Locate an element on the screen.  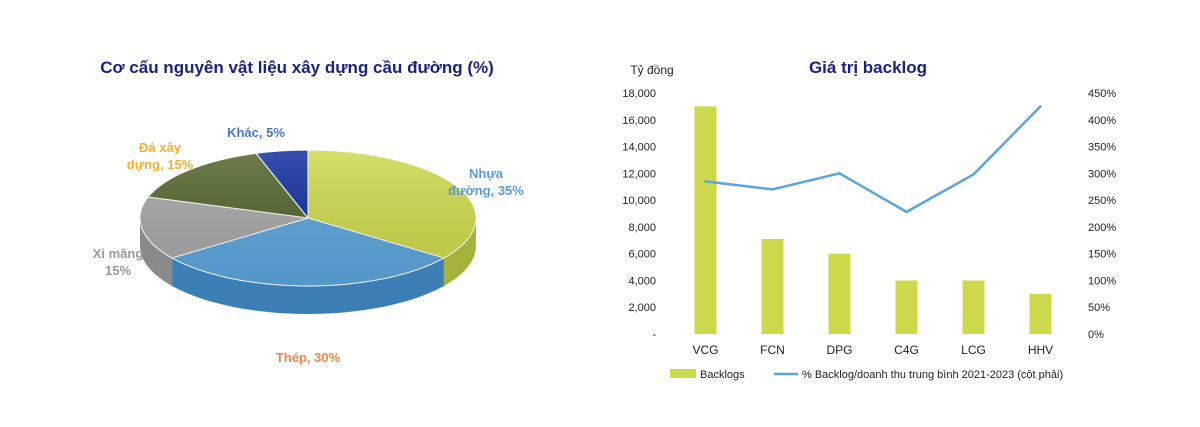
y-left-tick-label: 18,000 is located at coordinates (639, 94).